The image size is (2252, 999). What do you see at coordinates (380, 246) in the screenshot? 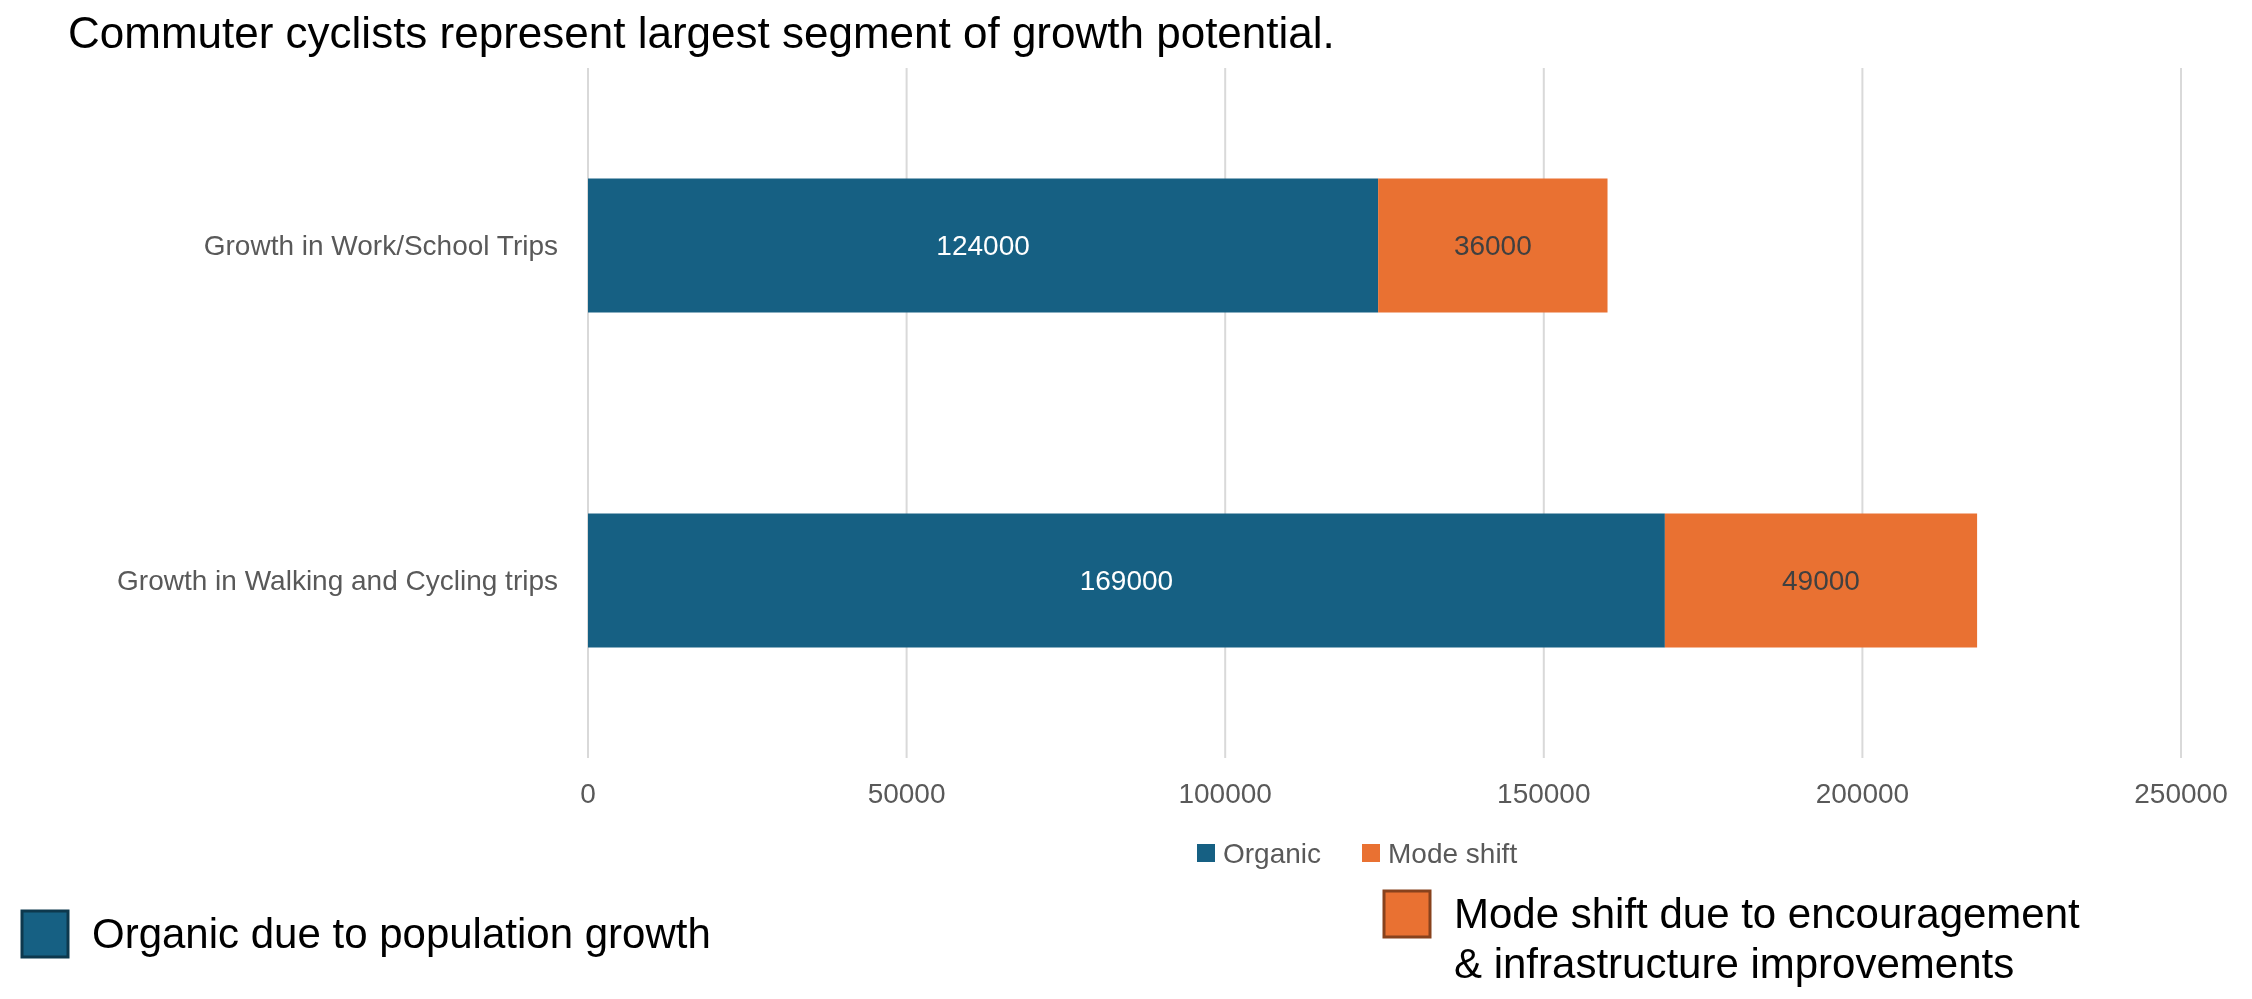
I see `y-tick-label: Growth in Work/School Trips` at bounding box center [380, 246].